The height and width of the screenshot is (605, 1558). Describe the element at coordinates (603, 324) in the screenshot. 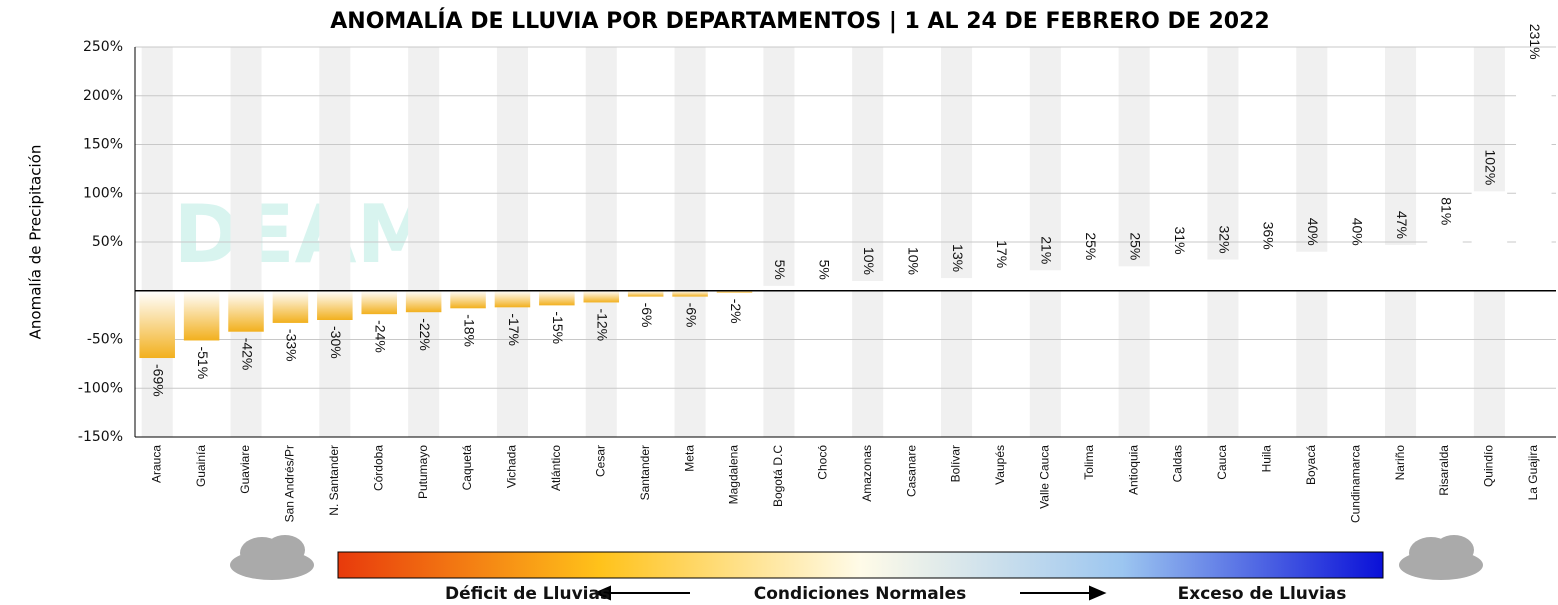

I see `value-label: -12%` at that location.